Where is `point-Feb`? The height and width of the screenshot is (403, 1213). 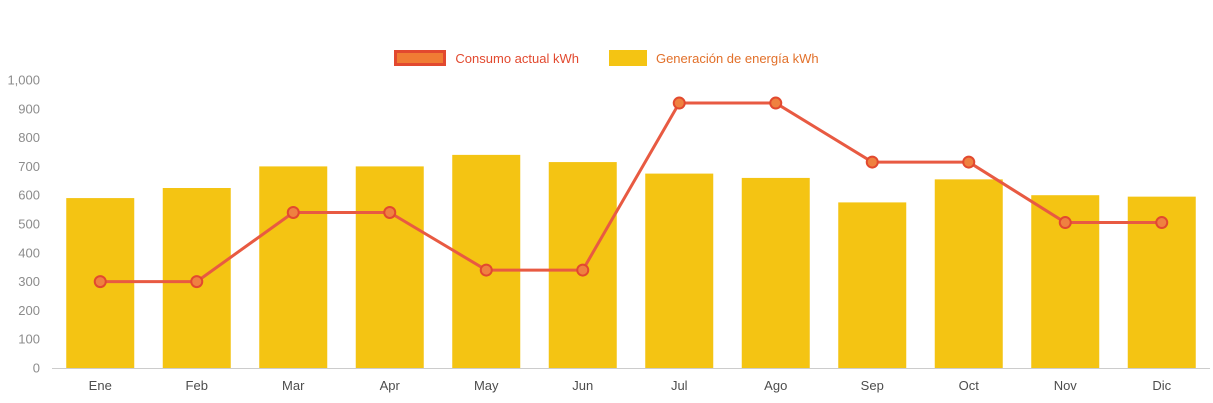
point-Feb is located at coordinates (197, 282).